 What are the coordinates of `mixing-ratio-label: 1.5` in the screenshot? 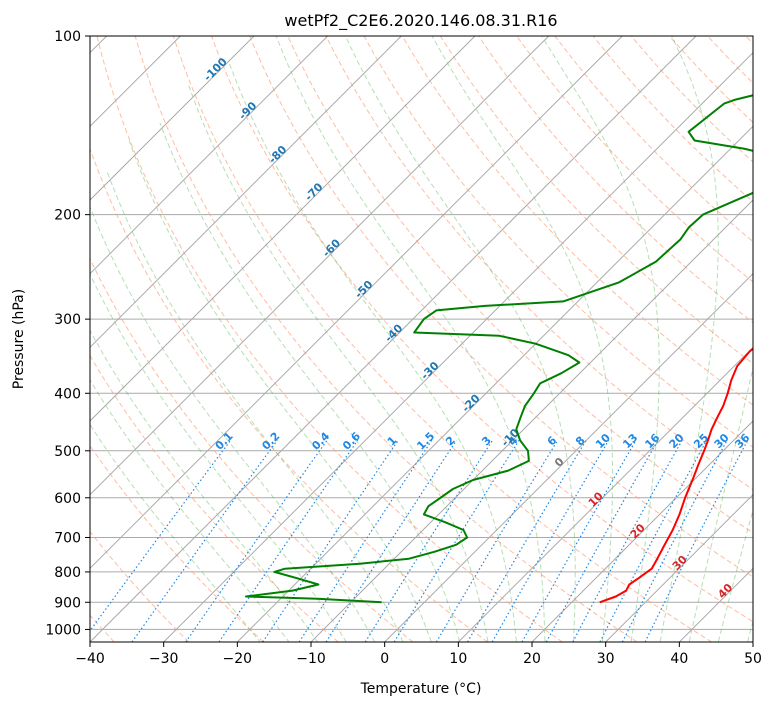 It's located at (425, 441).